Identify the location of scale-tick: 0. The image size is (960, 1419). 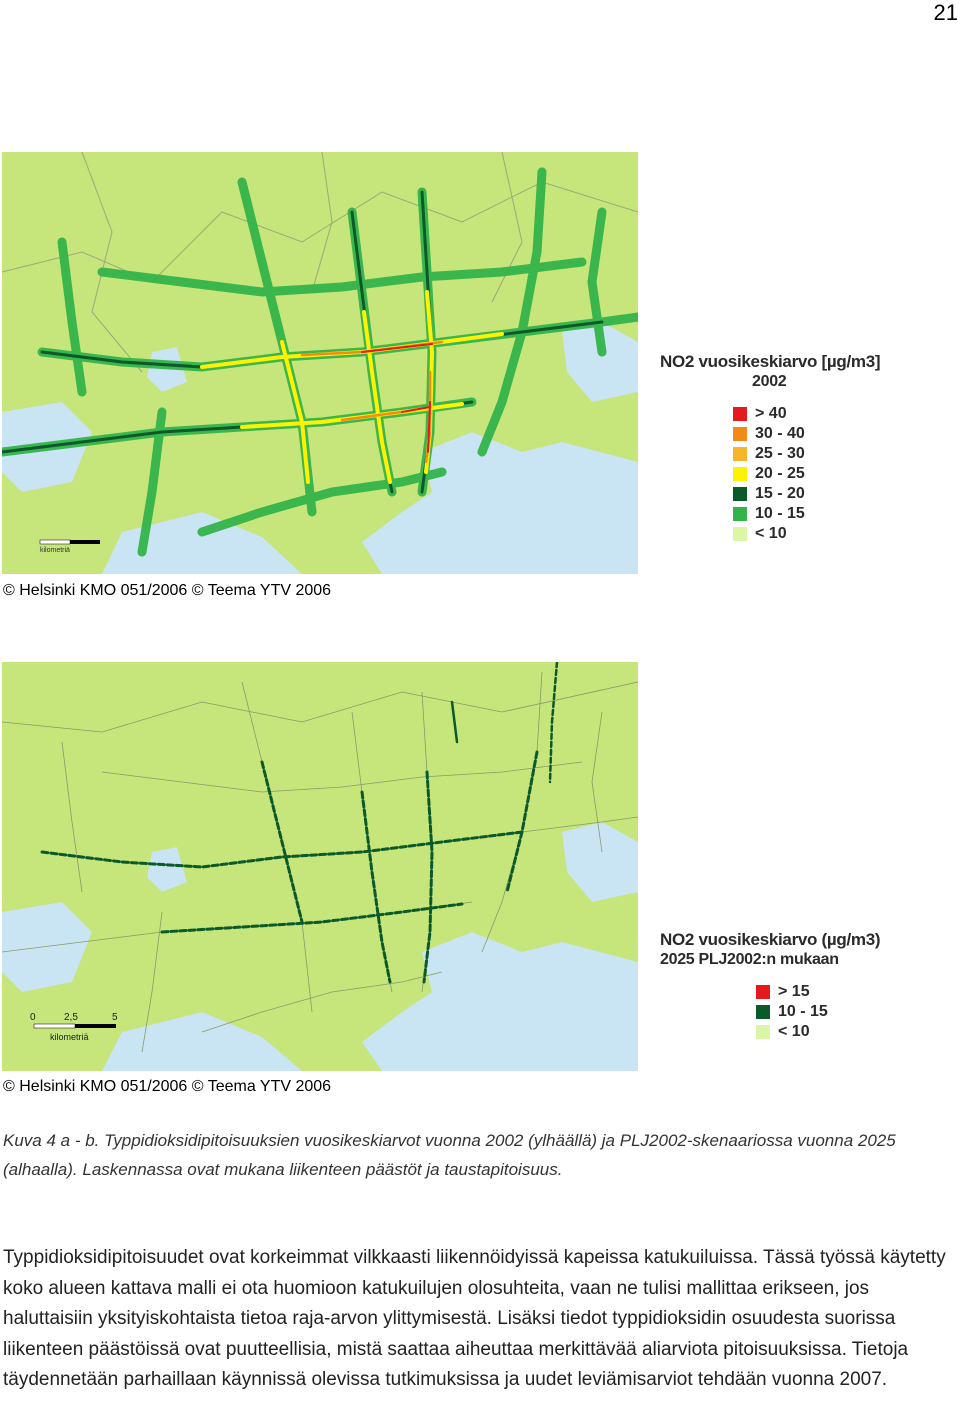
(33, 1017).